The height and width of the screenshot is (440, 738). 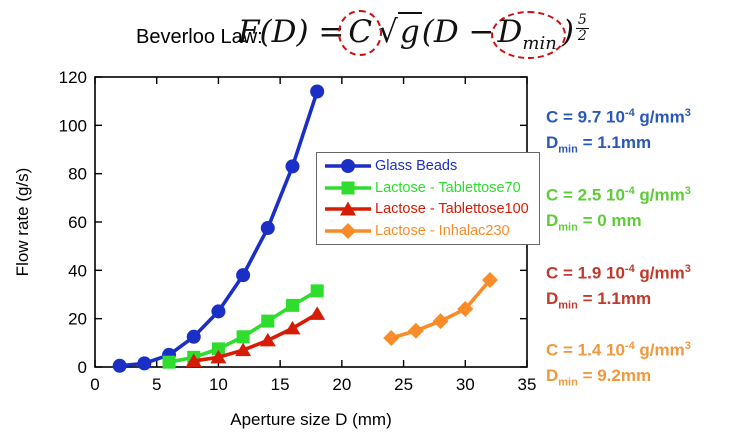 What do you see at coordinates (599, 377) in the screenshot?
I see `fit-dmin-value: Dmin = 9.2mm` at bounding box center [599, 377].